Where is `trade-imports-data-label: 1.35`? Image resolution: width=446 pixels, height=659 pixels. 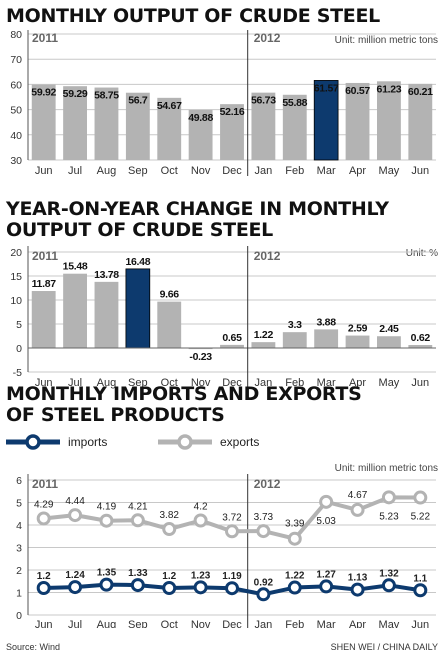
trade-imports-data-label: 1.35 is located at coordinates (107, 573).